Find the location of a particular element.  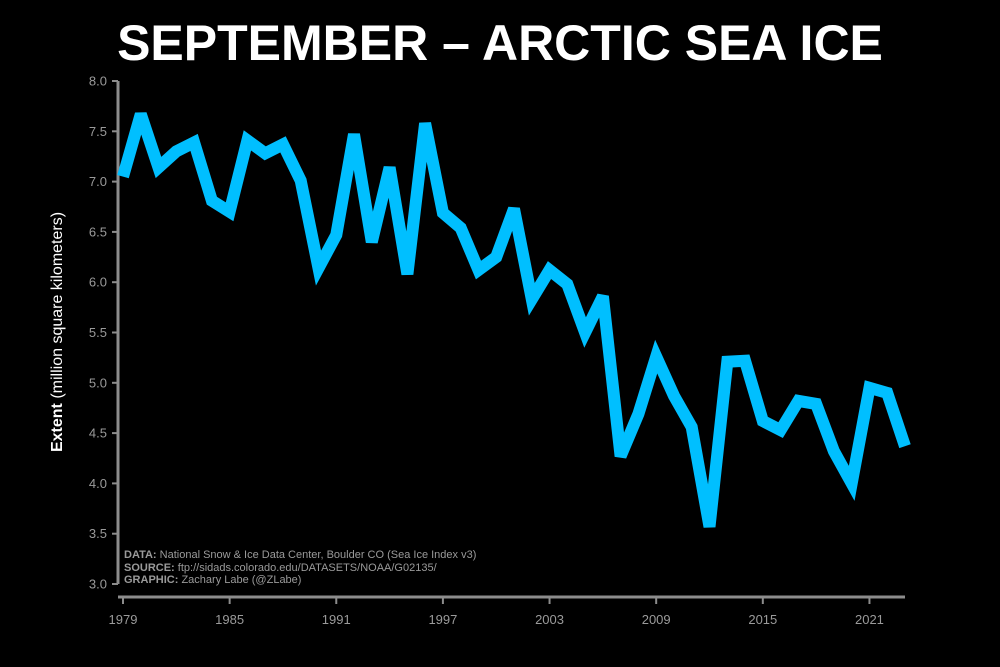

credit-graphic-text: Zachary Labe (@ZLabe) is located at coordinates (241, 580).